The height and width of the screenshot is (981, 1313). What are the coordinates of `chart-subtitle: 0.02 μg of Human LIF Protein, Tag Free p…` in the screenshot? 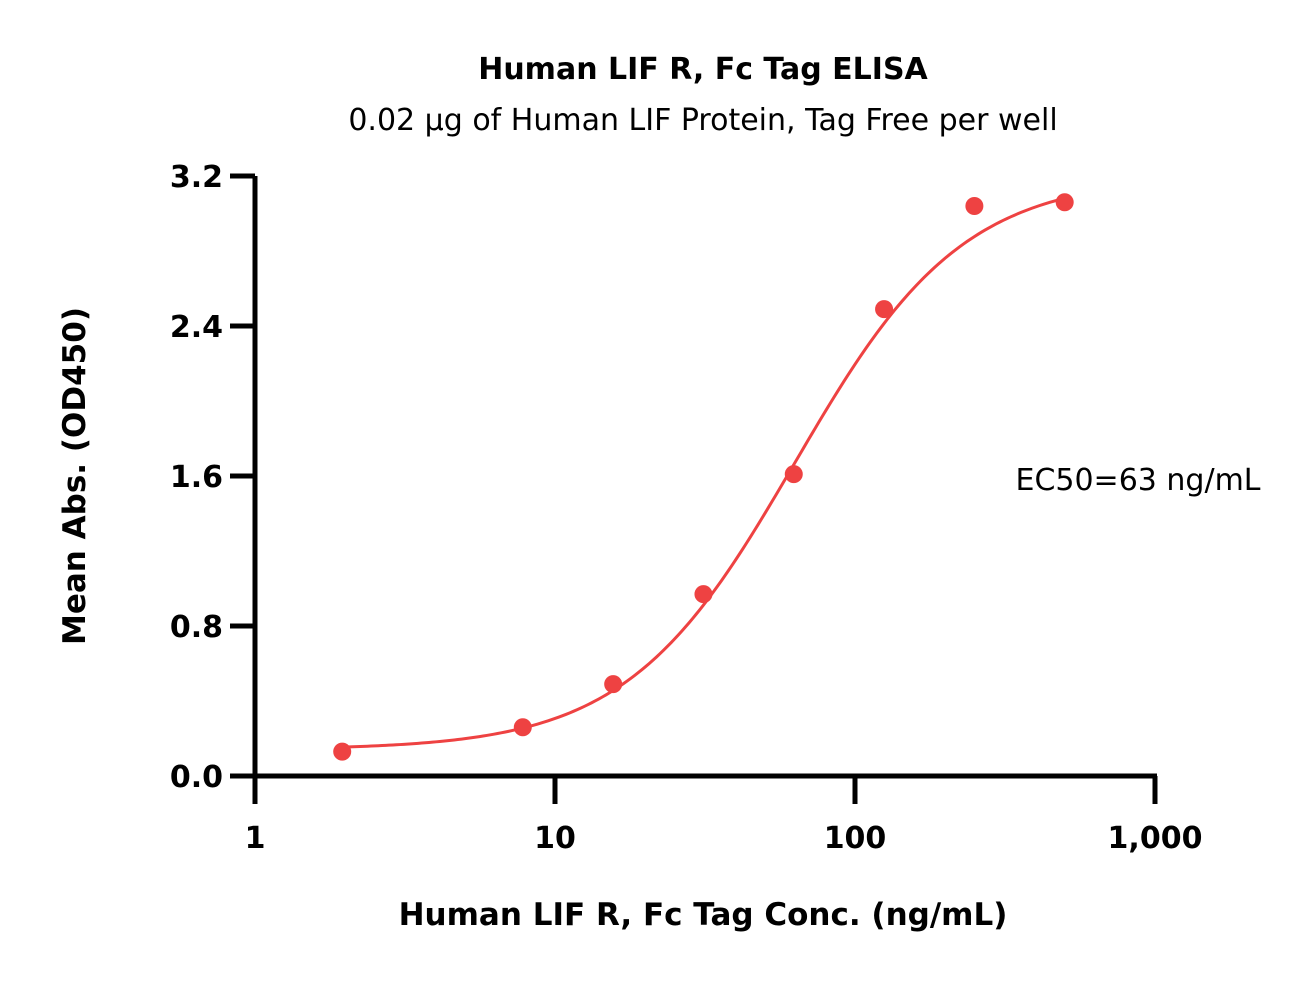 It's located at (702, 120).